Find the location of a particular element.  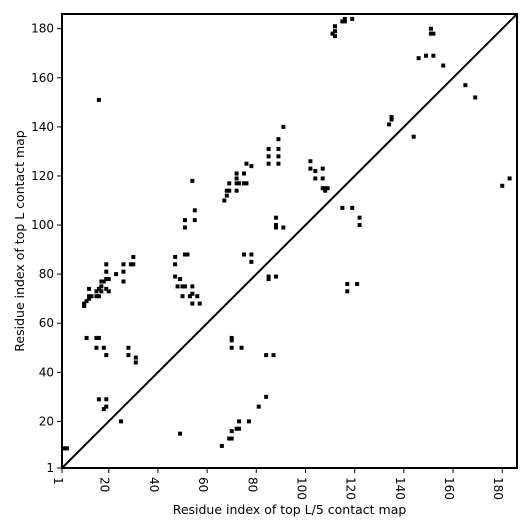

x-tick-label: 80 is located at coordinates (252, 484).